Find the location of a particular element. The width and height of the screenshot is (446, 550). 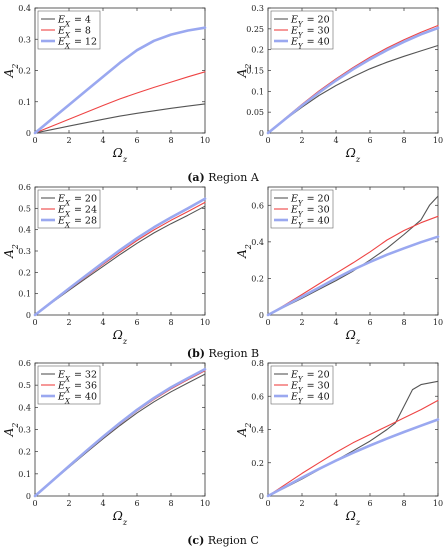

y-tick-label: 0.05 is located at coordinates (255, 112).